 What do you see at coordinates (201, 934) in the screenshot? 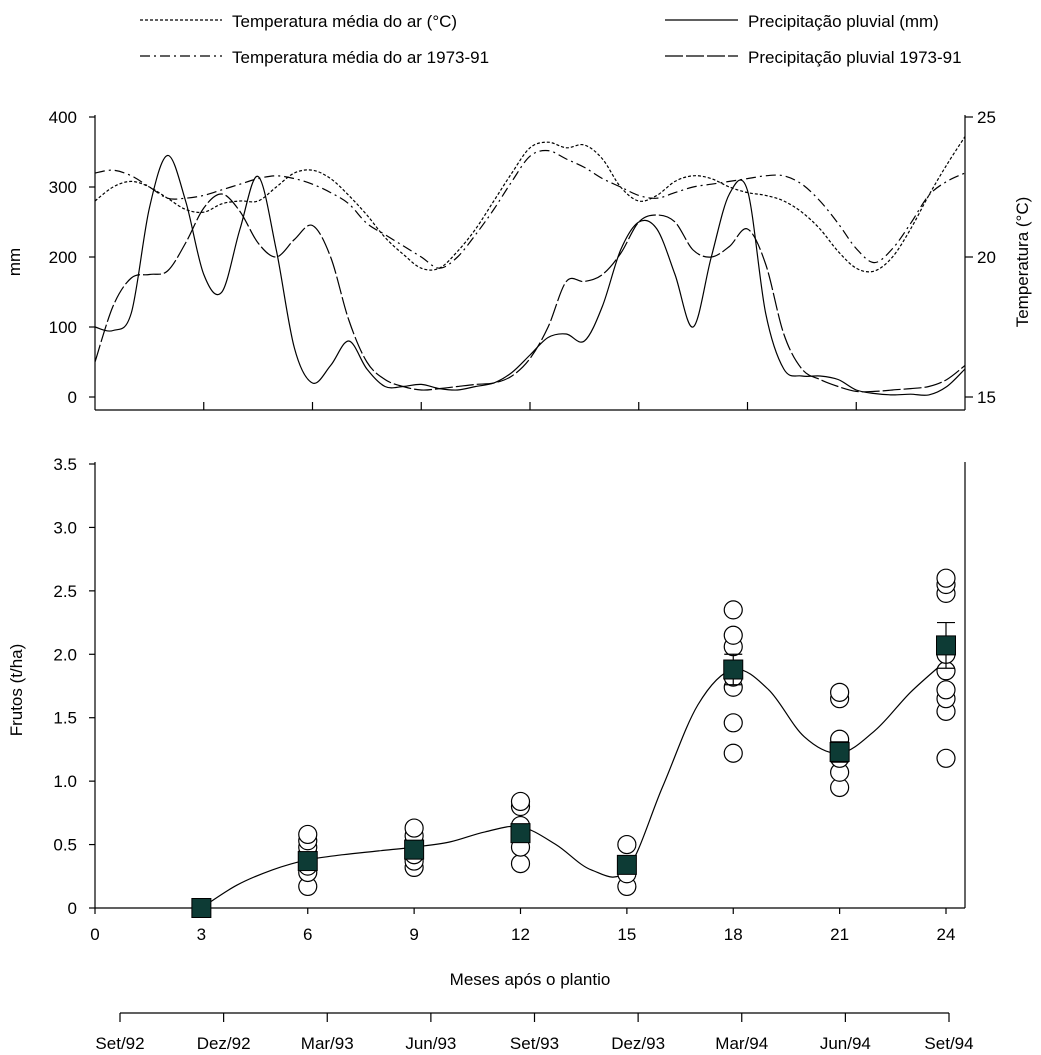
I see `yield-x-tick-label: 3` at bounding box center [201, 934].